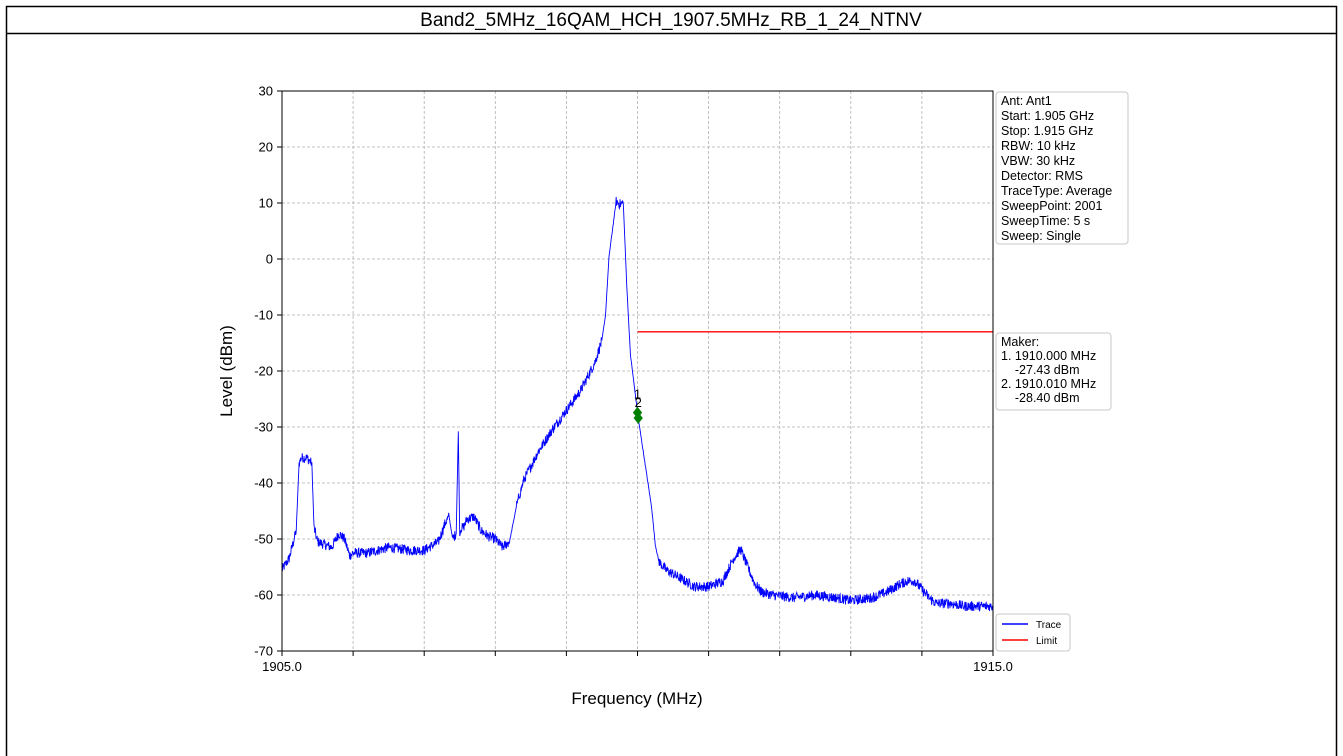  Describe the element at coordinates (226, 371) in the screenshot. I see `y-axis-label: Level (dBm)` at that location.